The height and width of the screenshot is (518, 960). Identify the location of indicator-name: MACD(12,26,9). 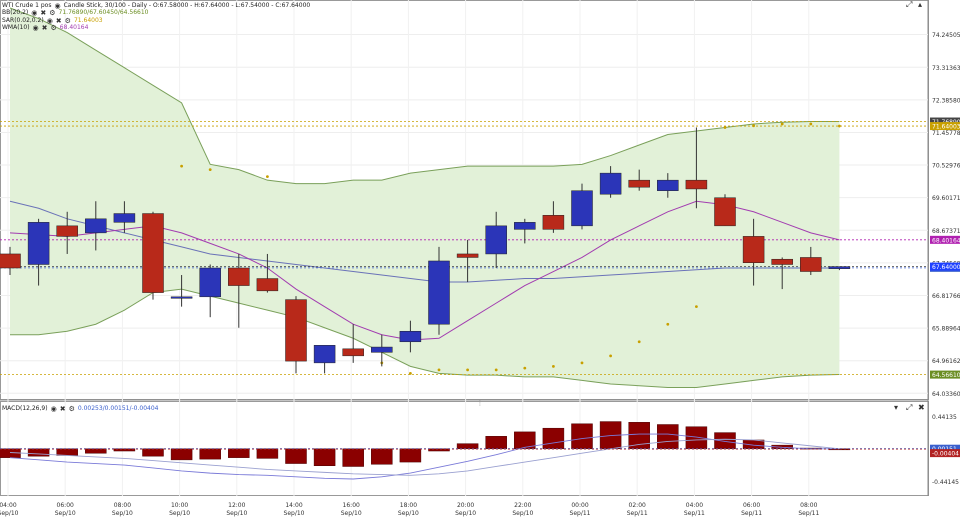
(25, 408).